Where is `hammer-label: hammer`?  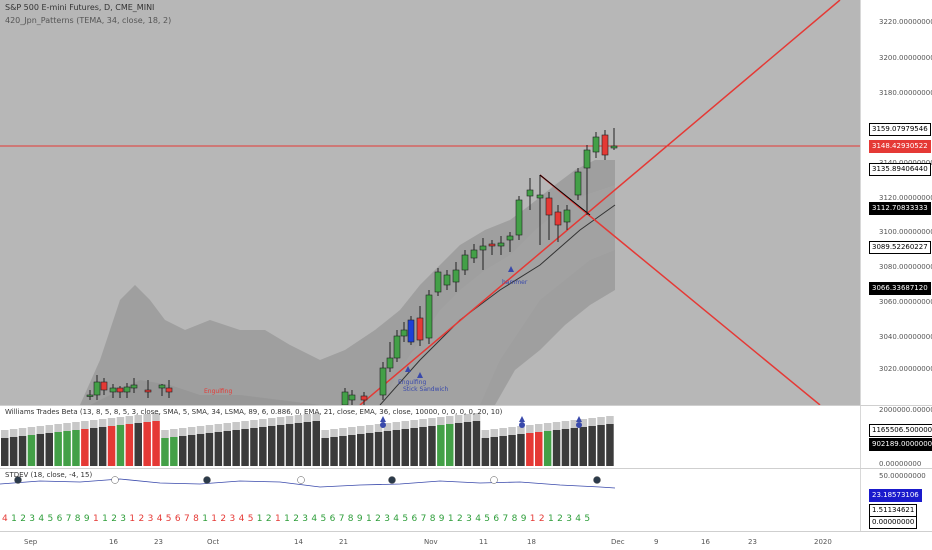 hammer-label: hammer is located at coordinates (515, 282).